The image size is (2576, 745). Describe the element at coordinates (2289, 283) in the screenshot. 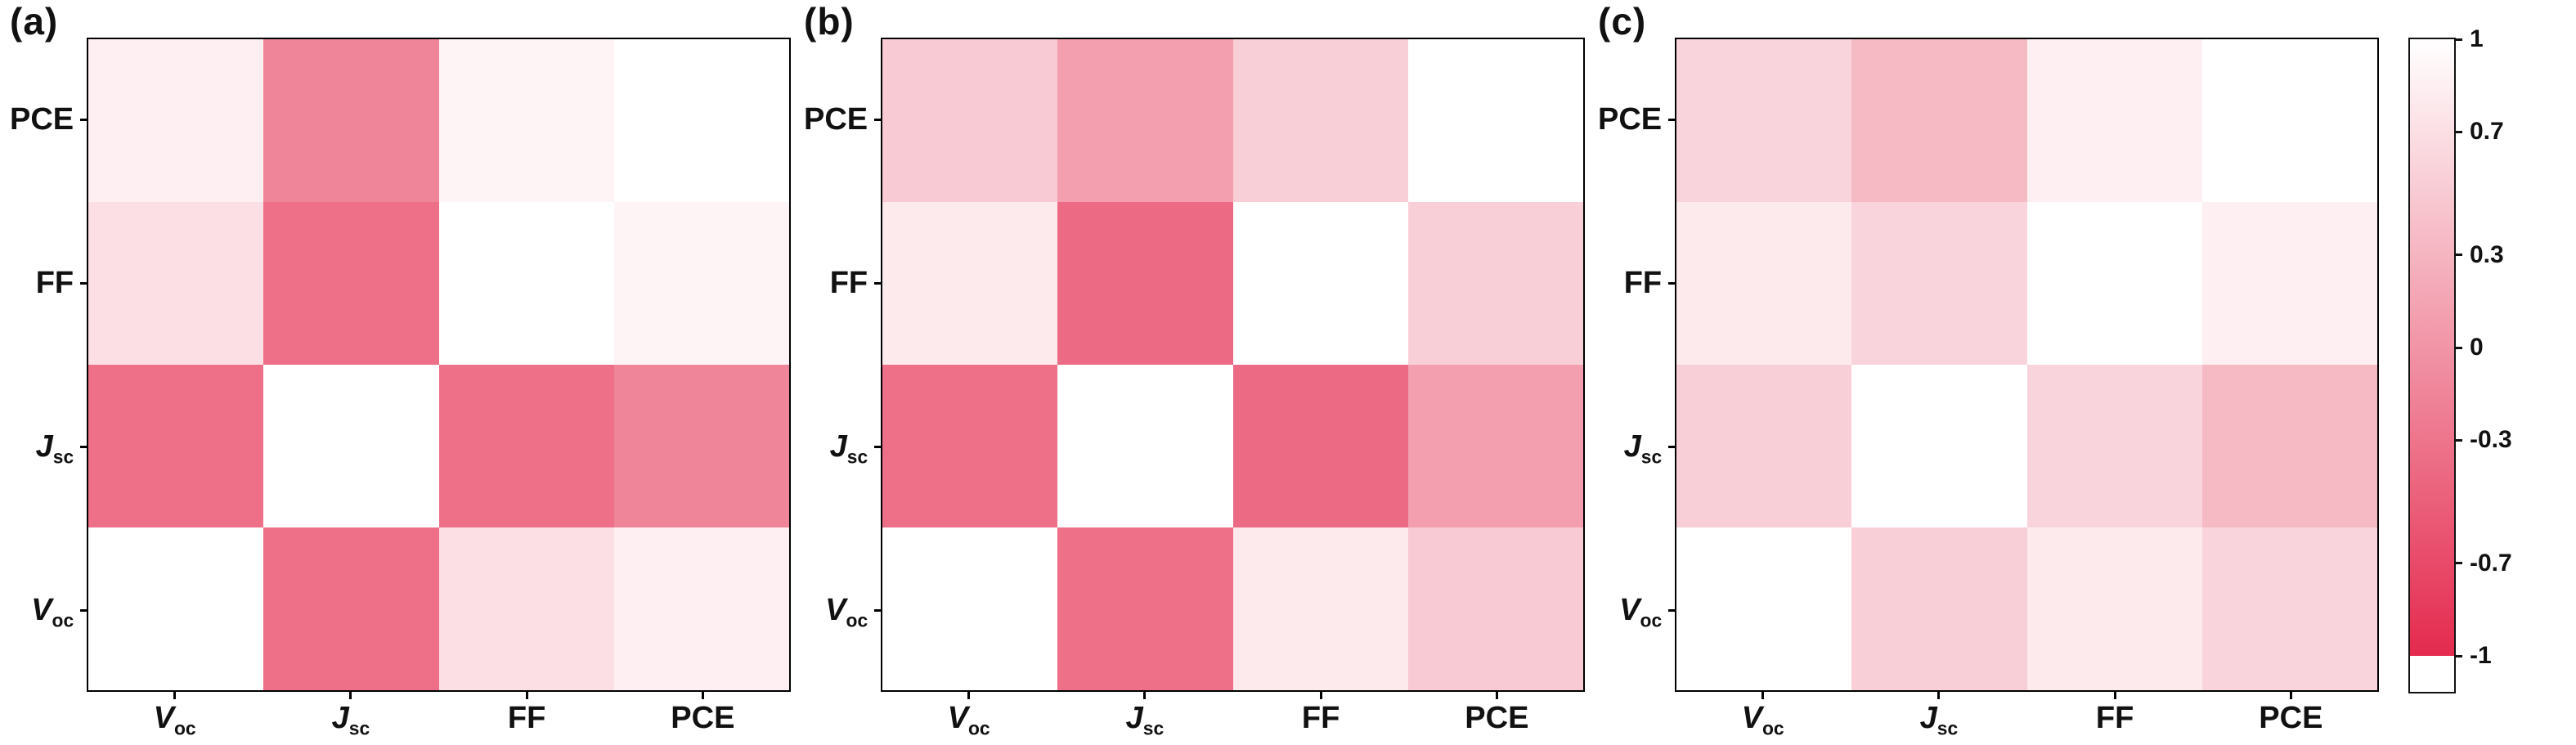

I see `heatmap-cell-ff-pce` at that location.